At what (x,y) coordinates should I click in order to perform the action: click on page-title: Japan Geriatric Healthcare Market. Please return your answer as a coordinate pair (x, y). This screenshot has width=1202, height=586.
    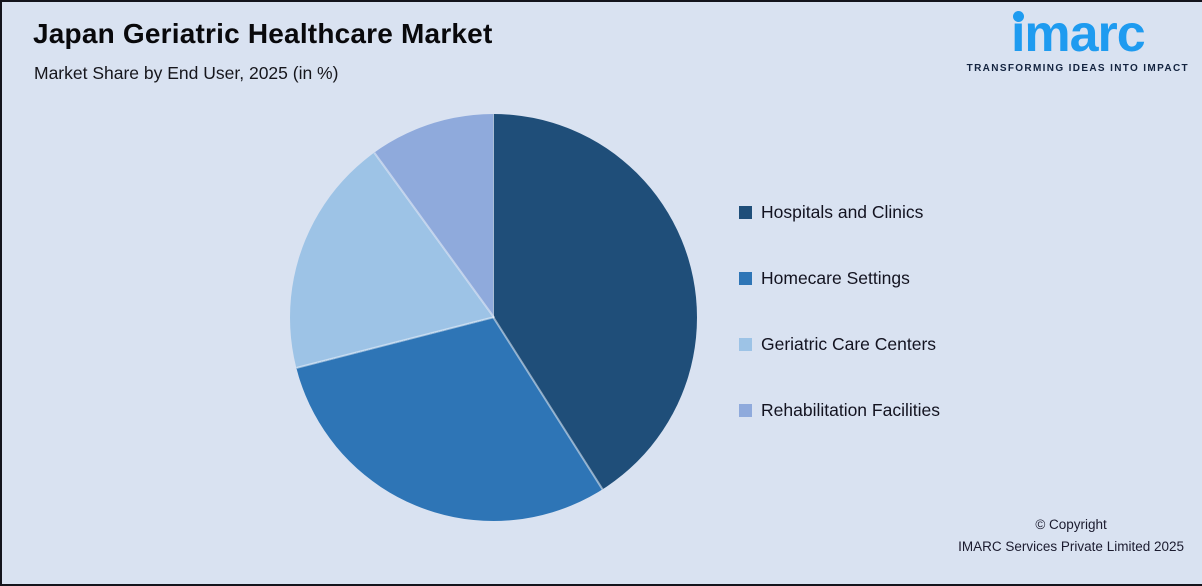
    Looking at the image, I should click on (263, 33).